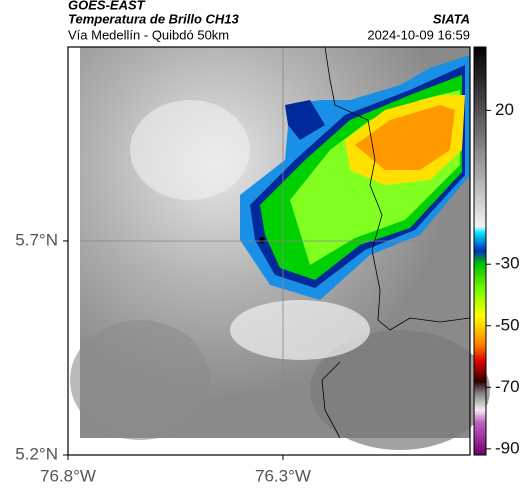 The height and width of the screenshot is (491, 526). What do you see at coordinates (480, 251) in the screenshot?
I see `colorbar` at bounding box center [480, 251].